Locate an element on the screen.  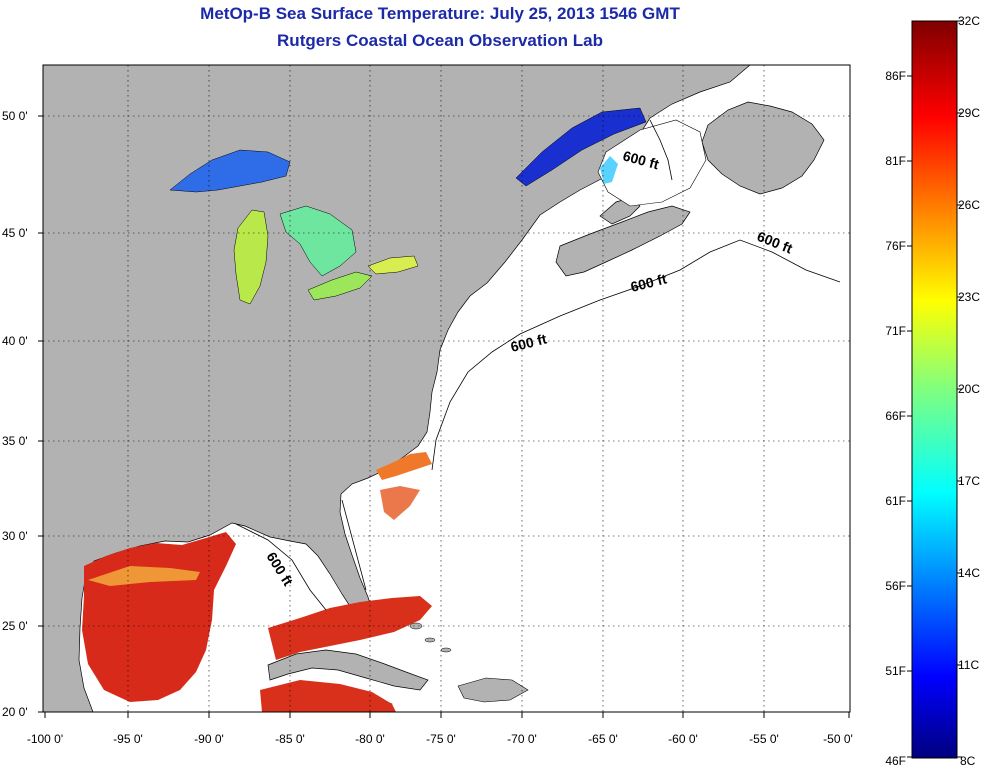
colorbar-gradient is located at coordinates (934, 389).